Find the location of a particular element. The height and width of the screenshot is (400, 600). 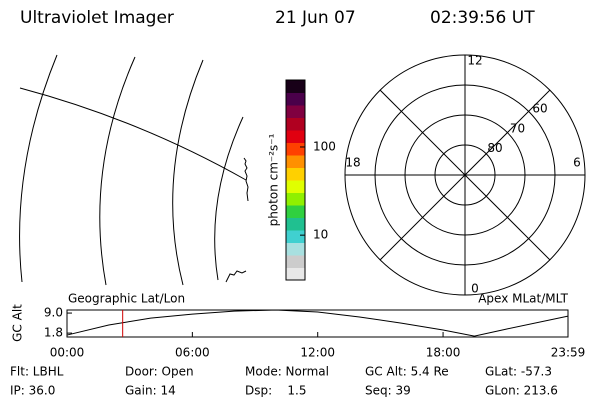

info-field: GLon: 213.6 is located at coordinates (521, 391).